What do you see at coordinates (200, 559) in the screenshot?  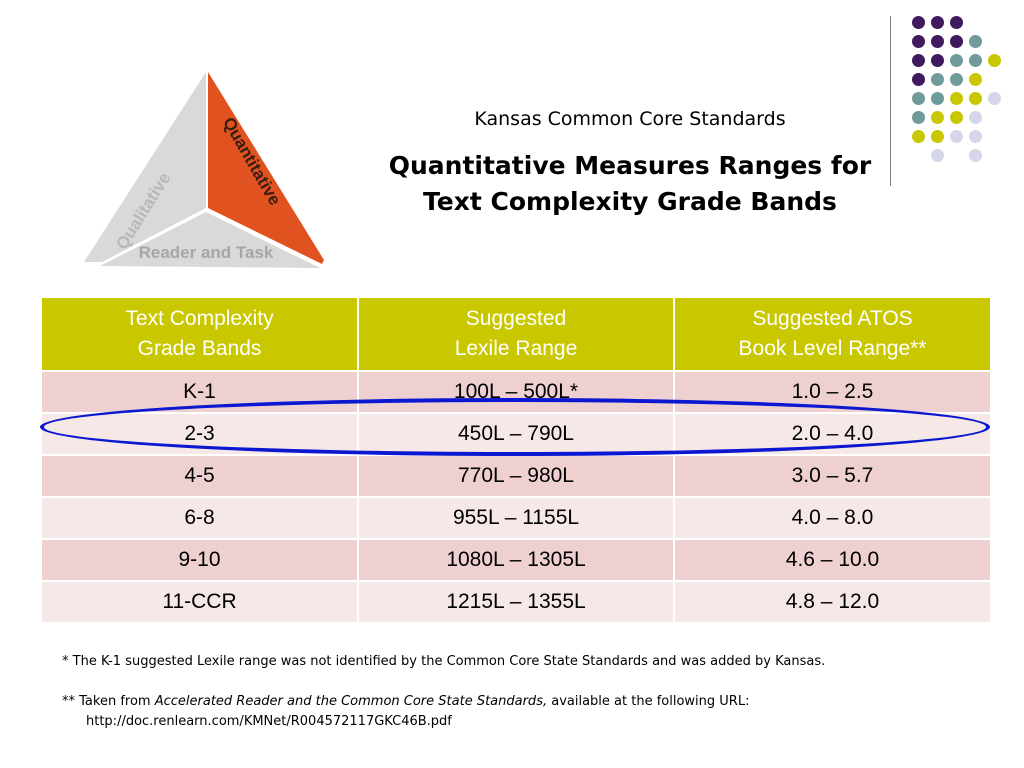 I see `grade-band-cell: 9-10` at bounding box center [200, 559].